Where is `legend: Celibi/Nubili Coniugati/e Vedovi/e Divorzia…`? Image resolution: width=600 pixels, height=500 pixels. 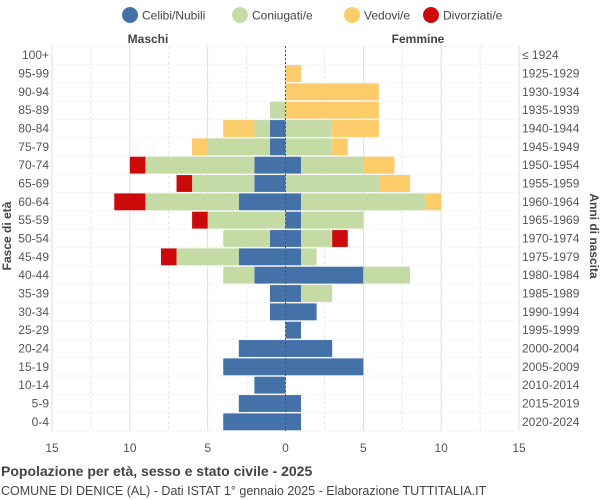 legend: Celibi/Nubili Coniugati/e Vedovi/e Divorzia… is located at coordinates (312, 15).